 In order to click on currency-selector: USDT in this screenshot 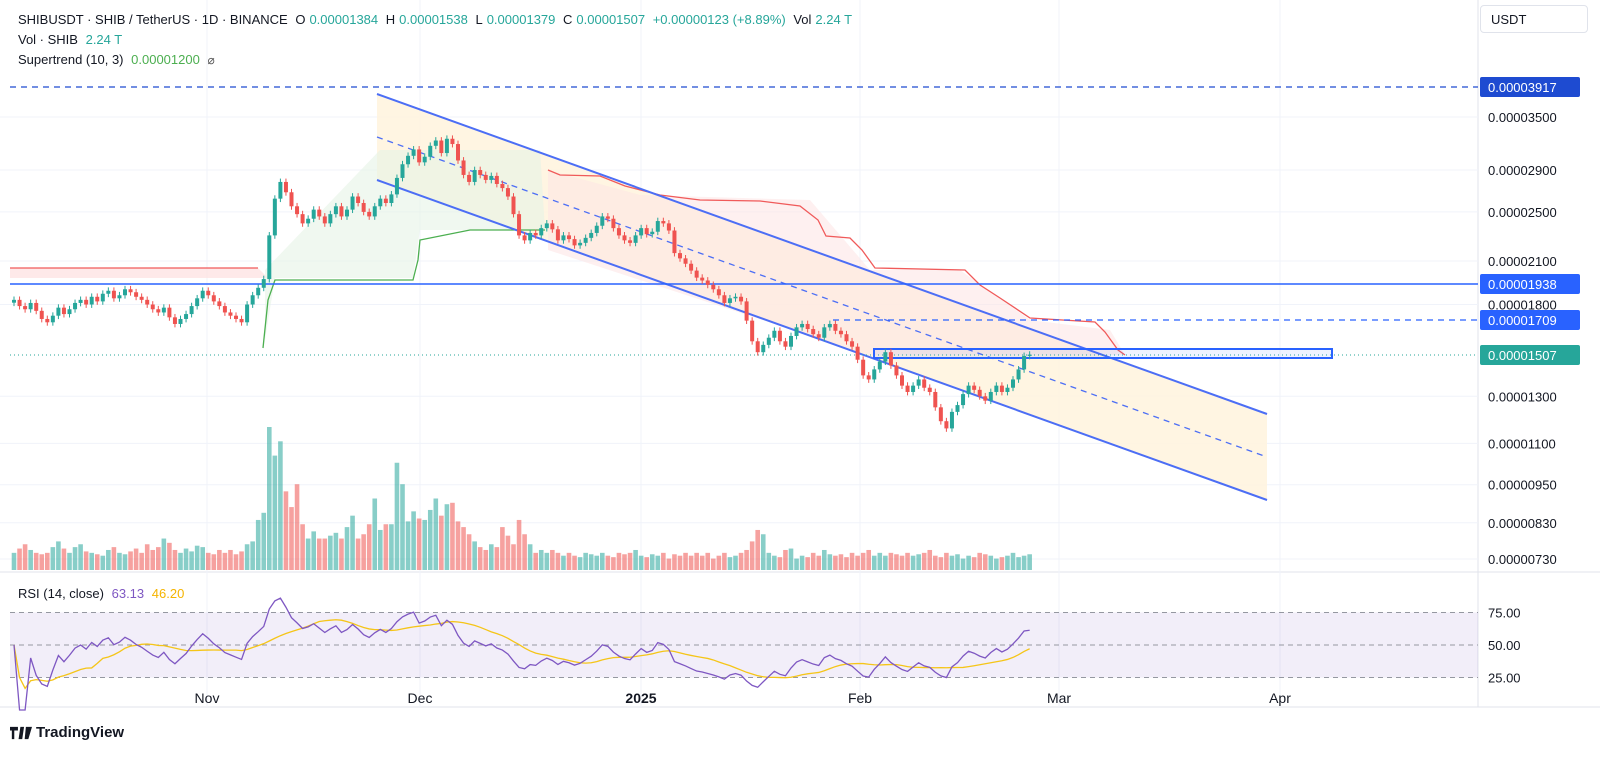, I will do `click(1534, 19)`.